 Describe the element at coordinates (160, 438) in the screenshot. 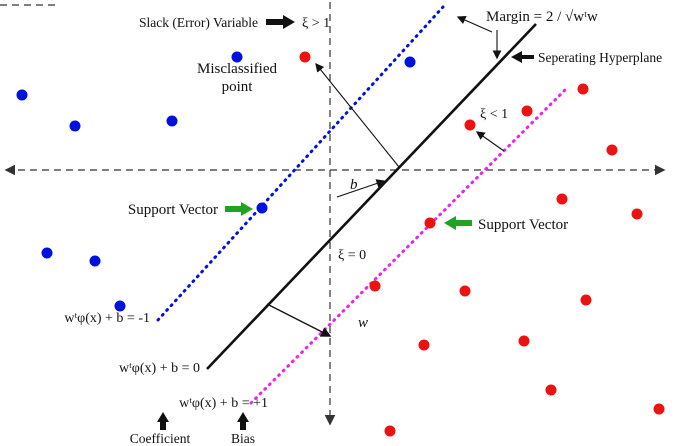

I see `coefficient-label: Coefficient` at that location.